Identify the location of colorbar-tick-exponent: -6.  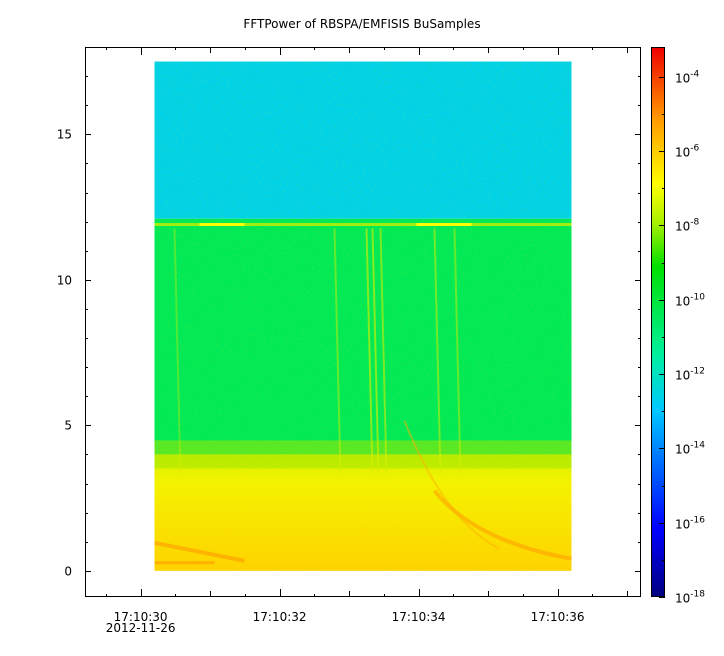
(694, 149).